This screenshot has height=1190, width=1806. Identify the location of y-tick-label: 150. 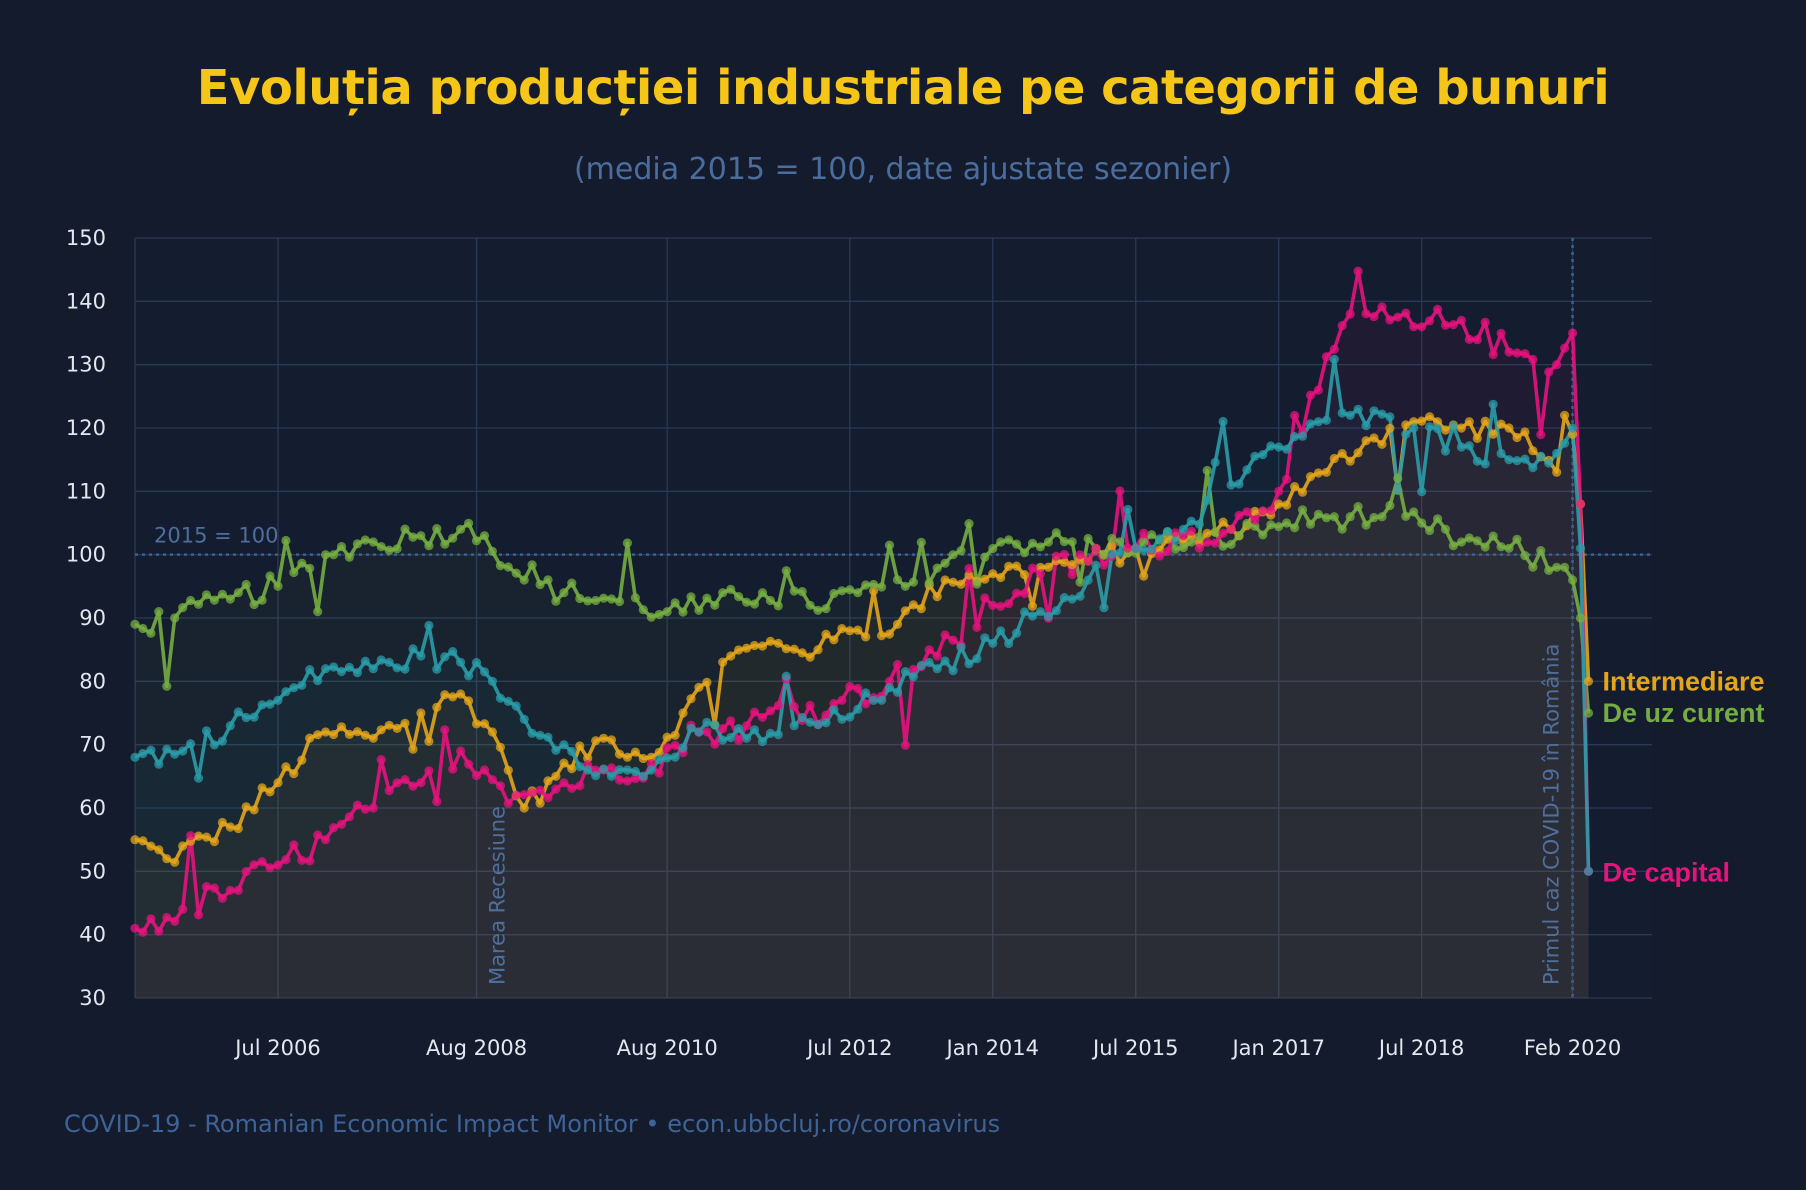
(86, 238).